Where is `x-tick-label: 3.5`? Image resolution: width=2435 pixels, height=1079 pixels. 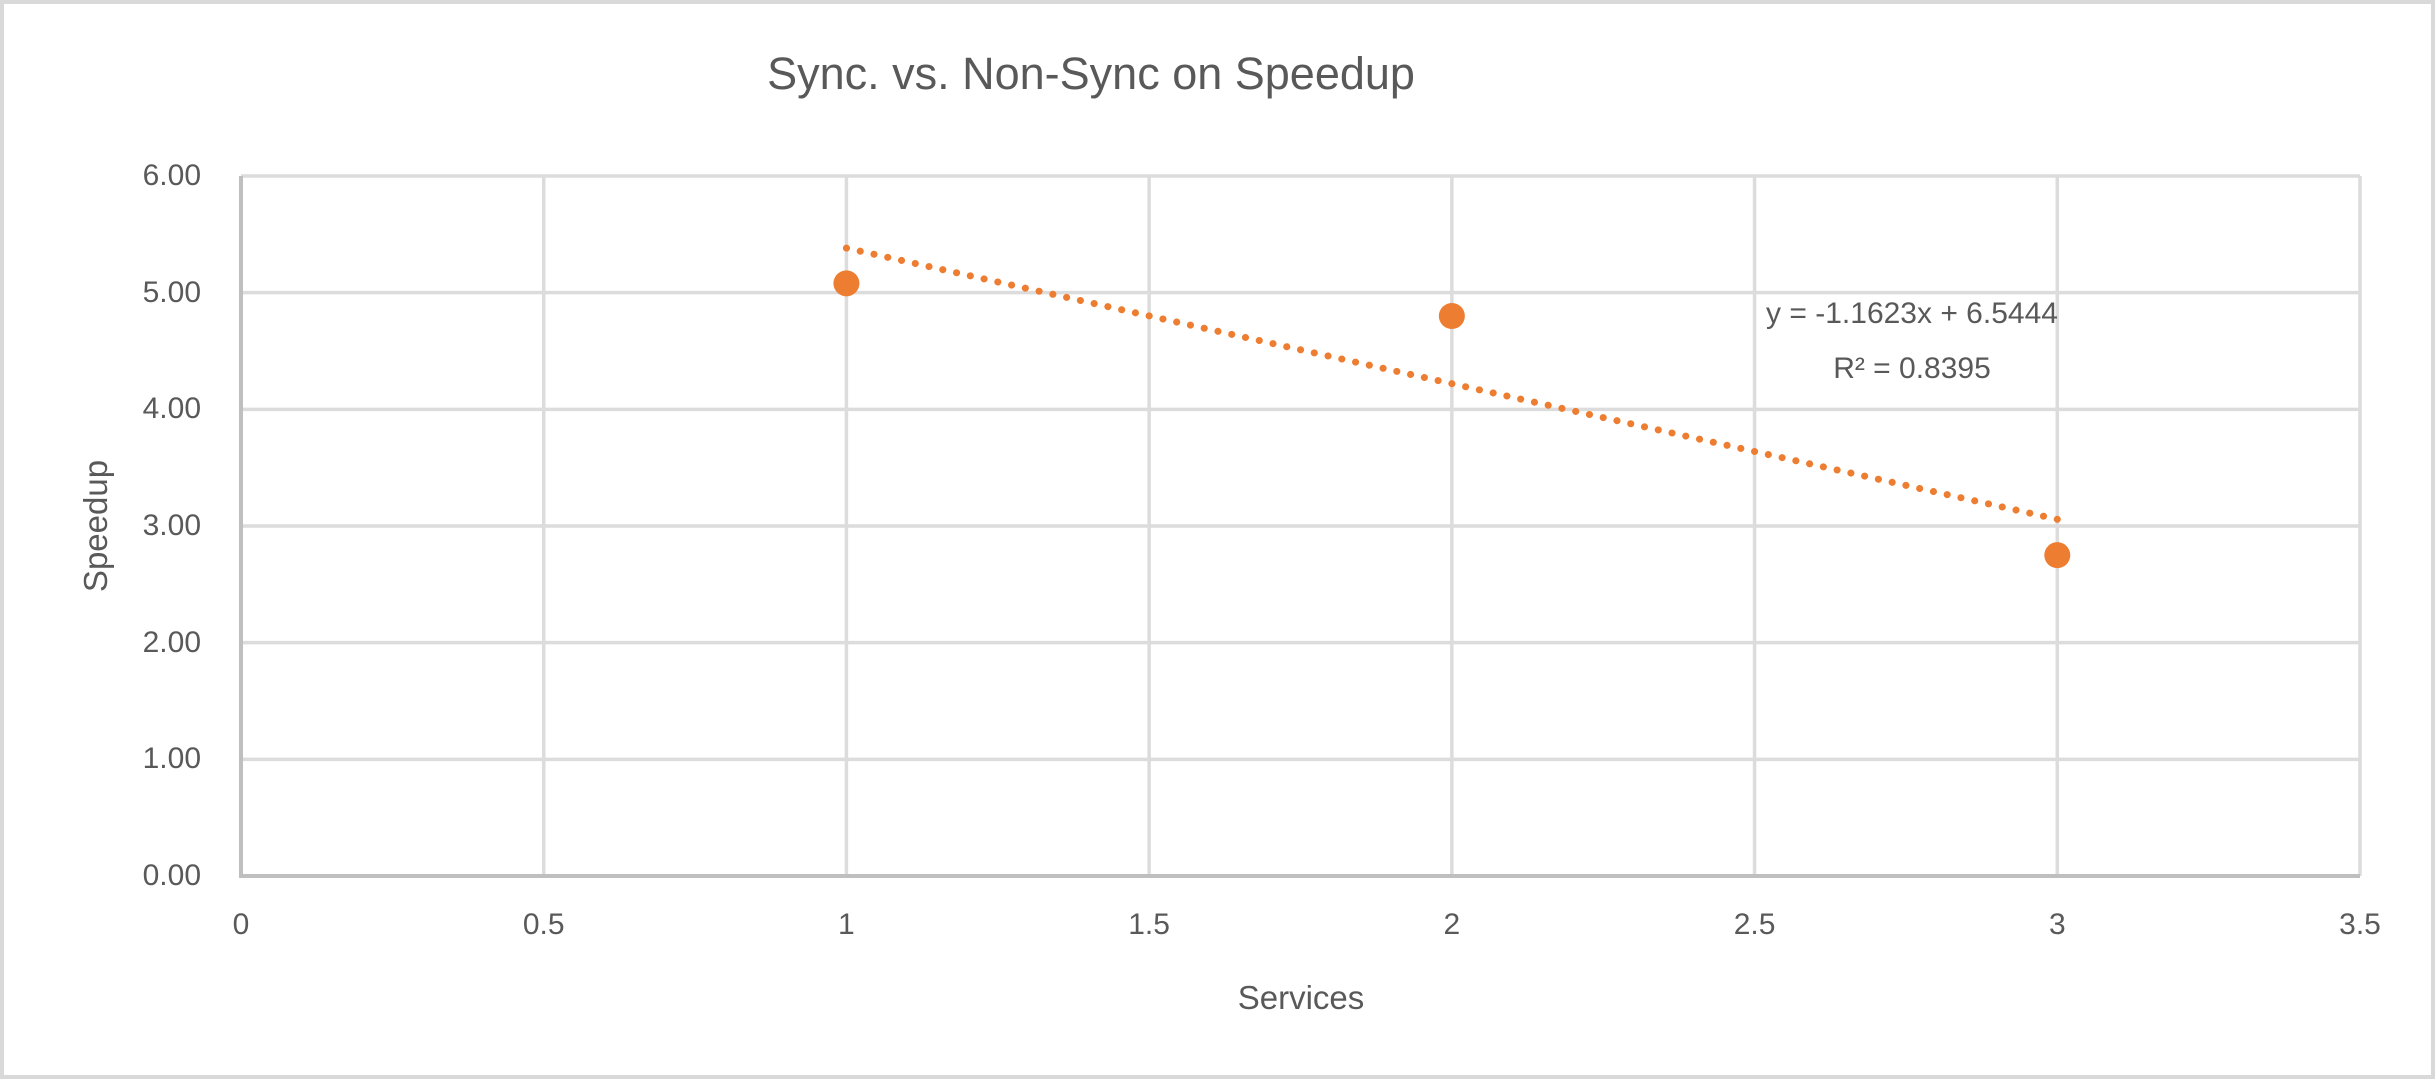 x-tick-label: 3.5 is located at coordinates (2360, 924).